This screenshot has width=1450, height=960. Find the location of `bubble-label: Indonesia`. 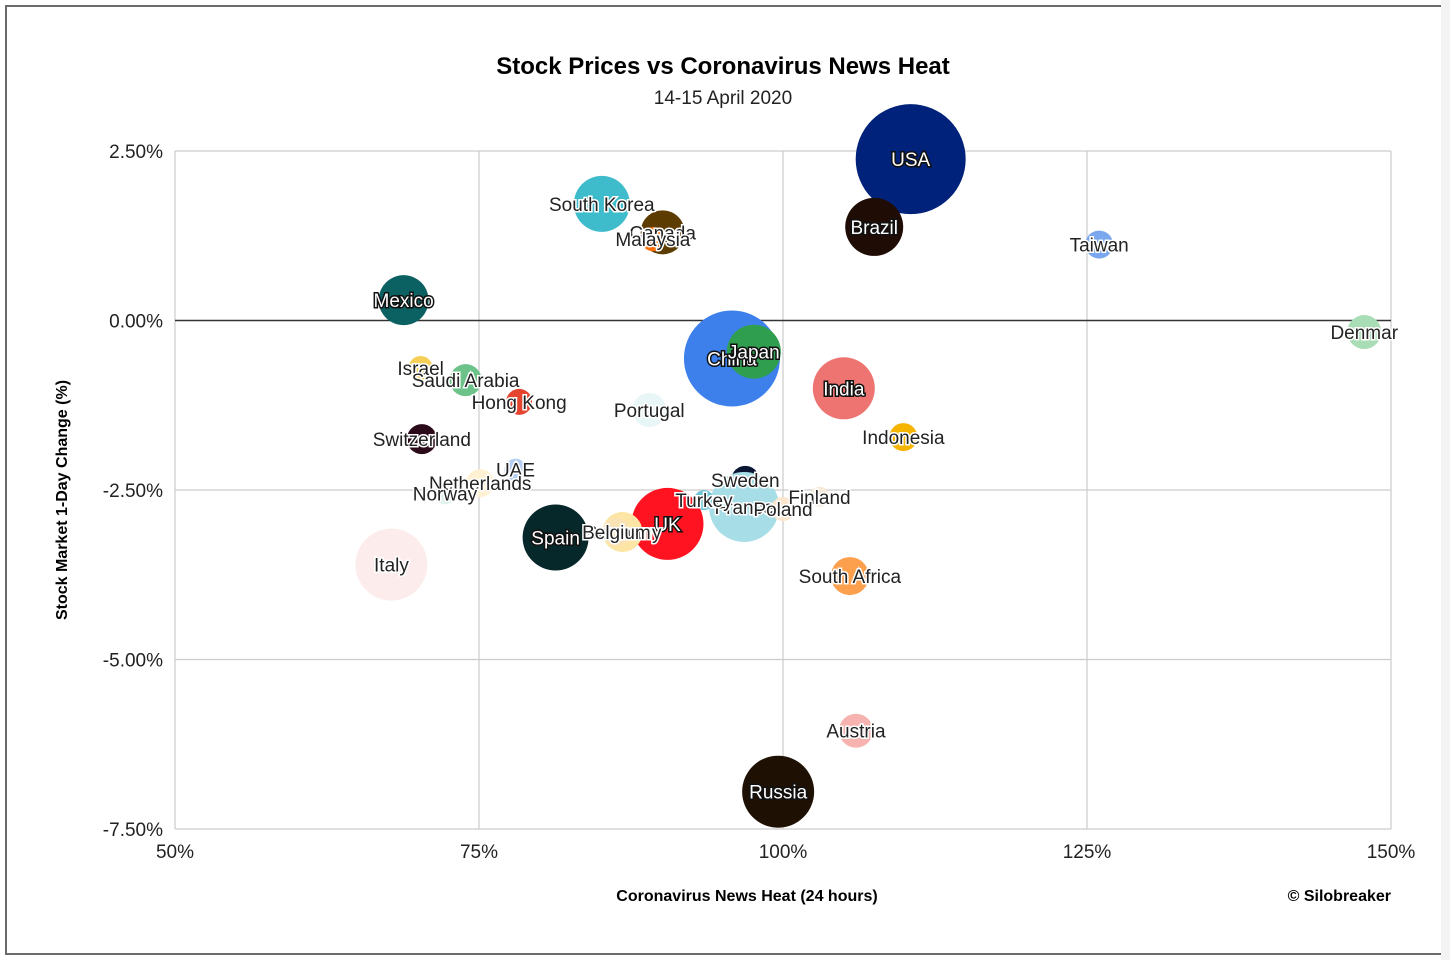

bubble-label: Indonesia is located at coordinates (903, 438).